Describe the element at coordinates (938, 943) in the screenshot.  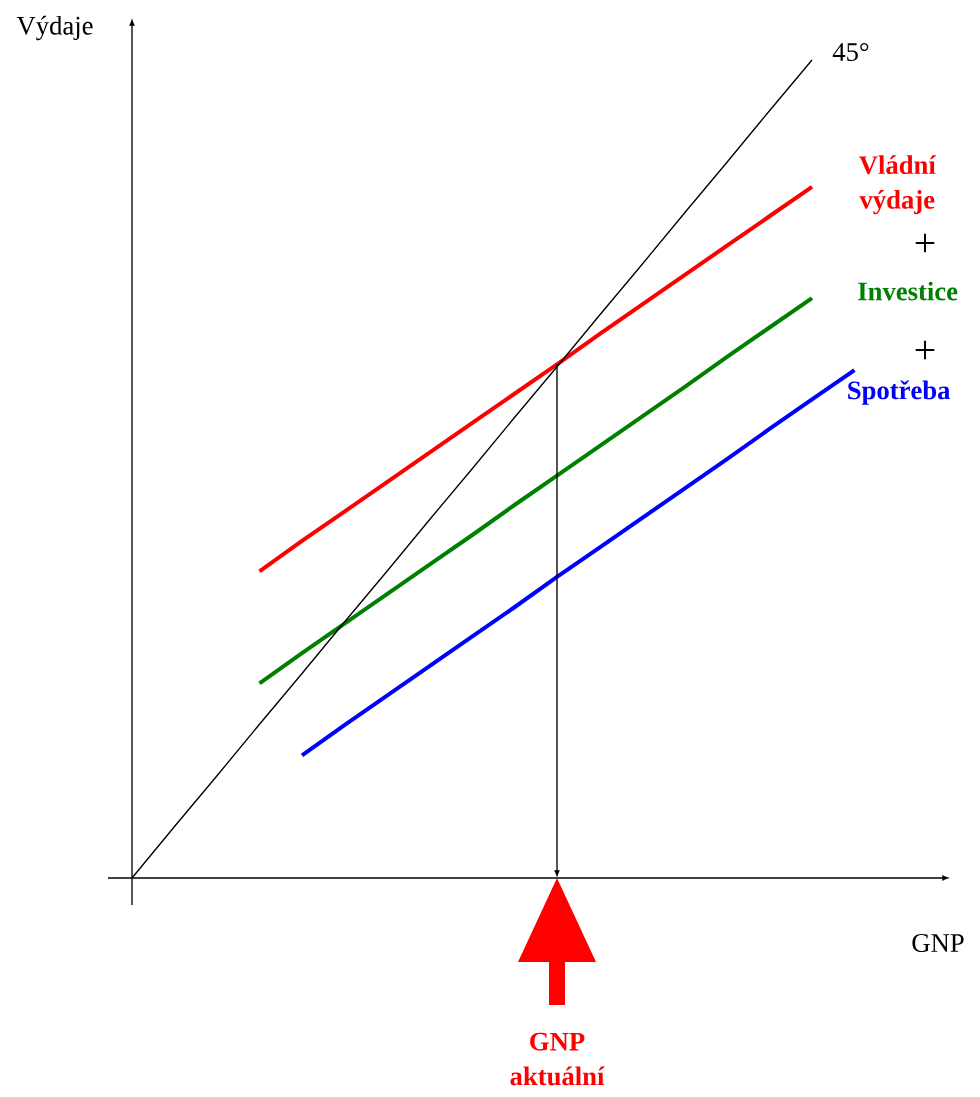
I see `x-axis-title: GNP` at that location.